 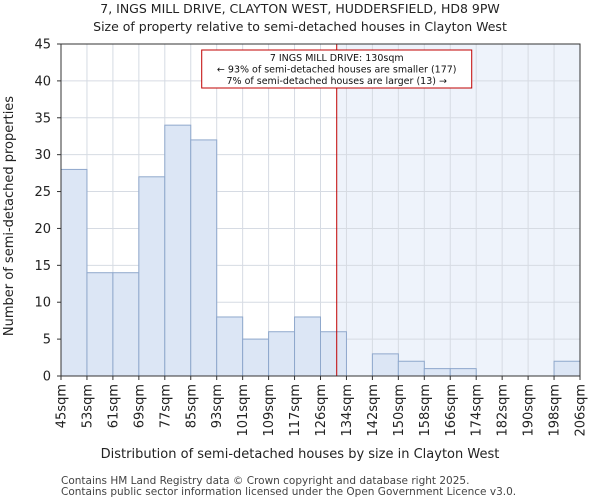 I want to click on bar-45sqm, so click(x=74, y=272).